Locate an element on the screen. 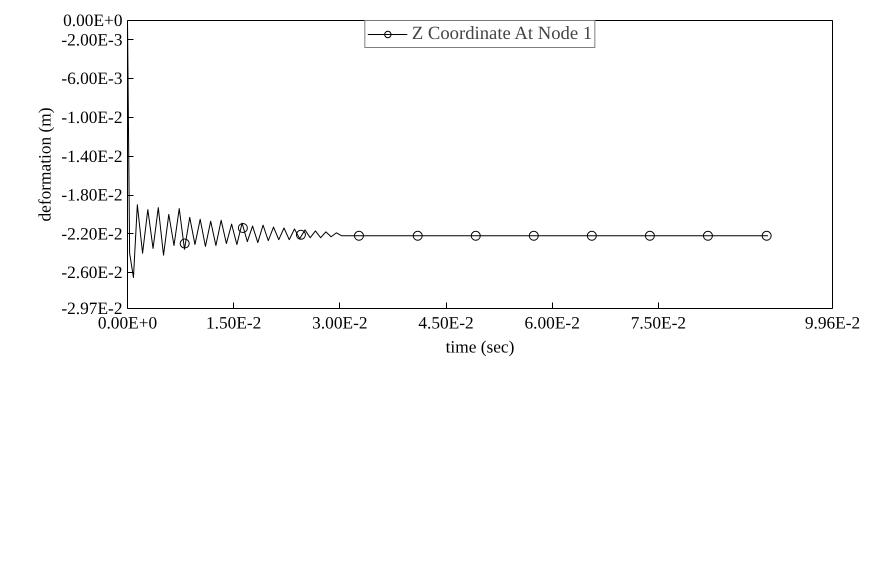 This screenshot has width=872, height=572. y-tick-label: -2.00E-3 is located at coordinates (92, 40).